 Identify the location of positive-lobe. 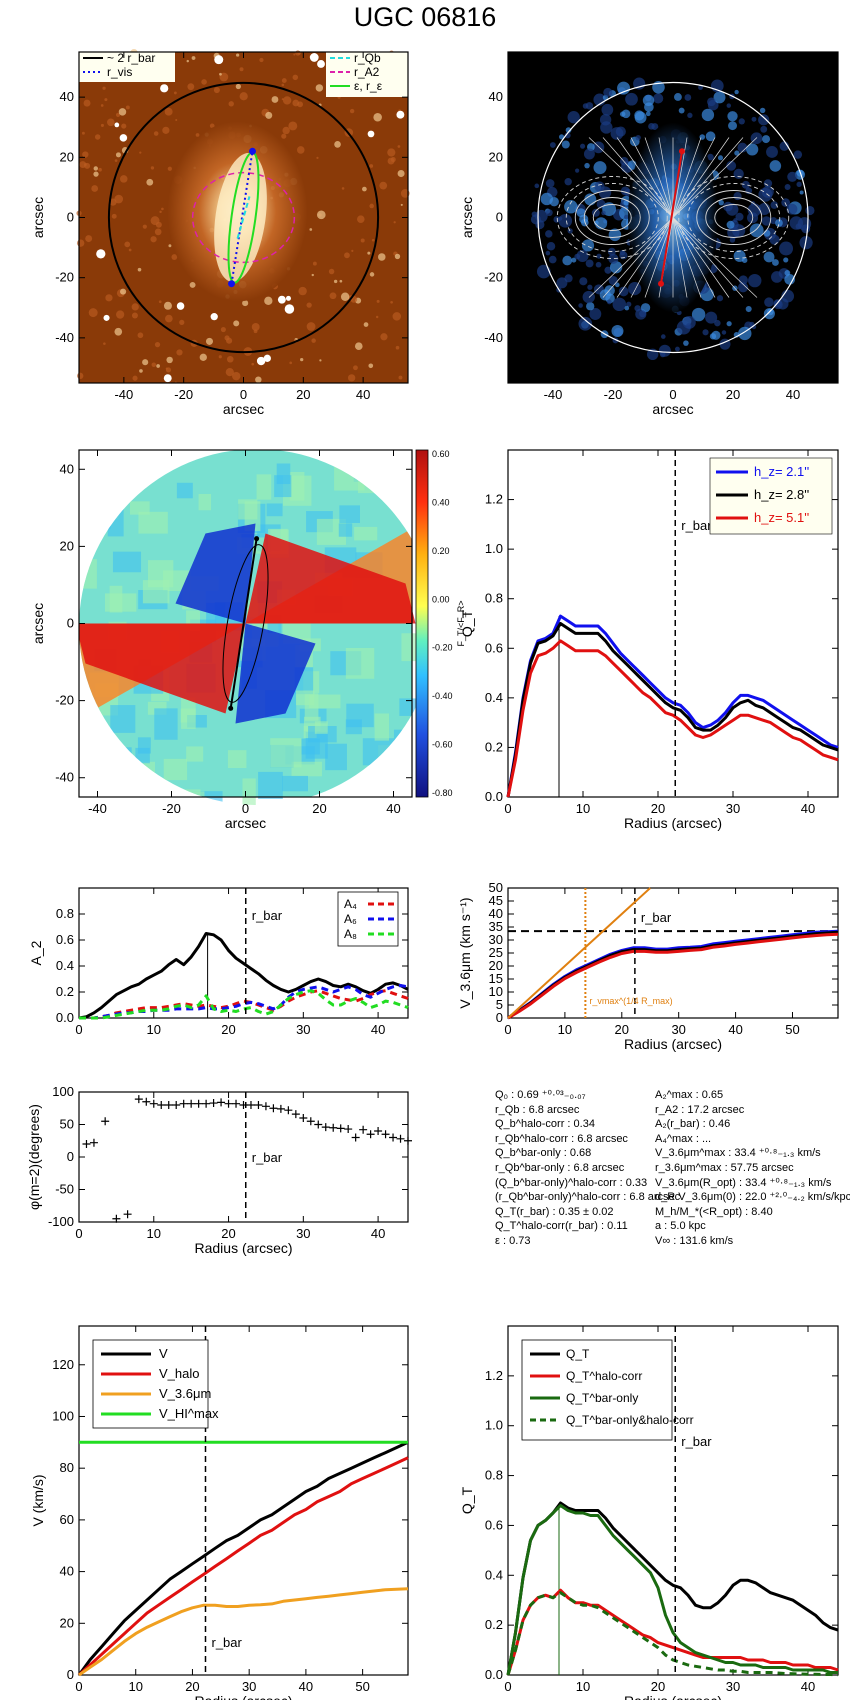
(162, 668).